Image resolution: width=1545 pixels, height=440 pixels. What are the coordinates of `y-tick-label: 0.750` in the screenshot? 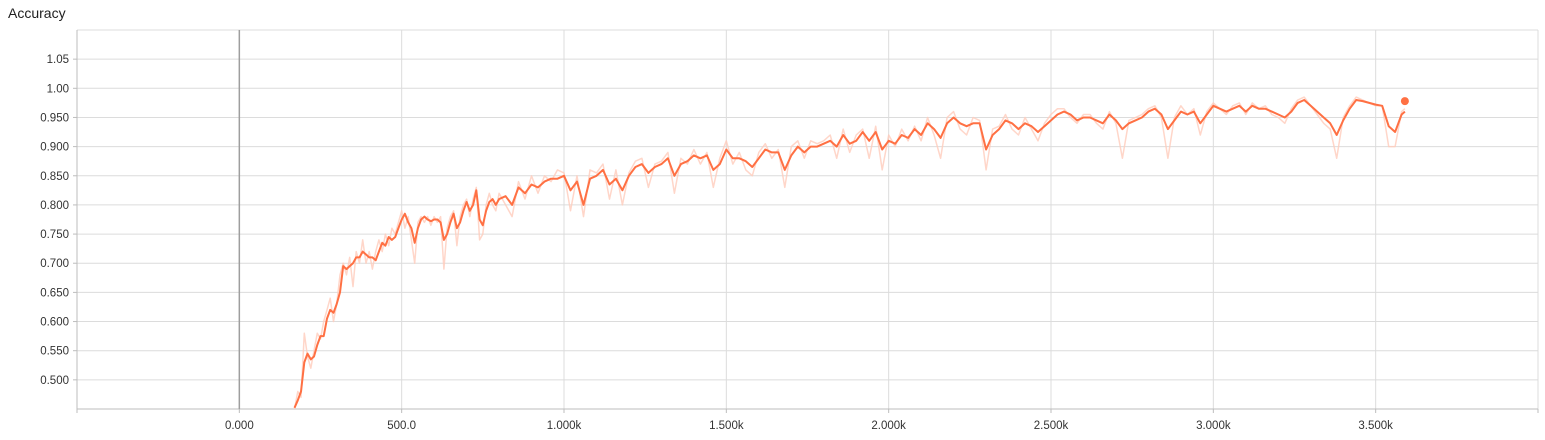 It's located at (54, 235).